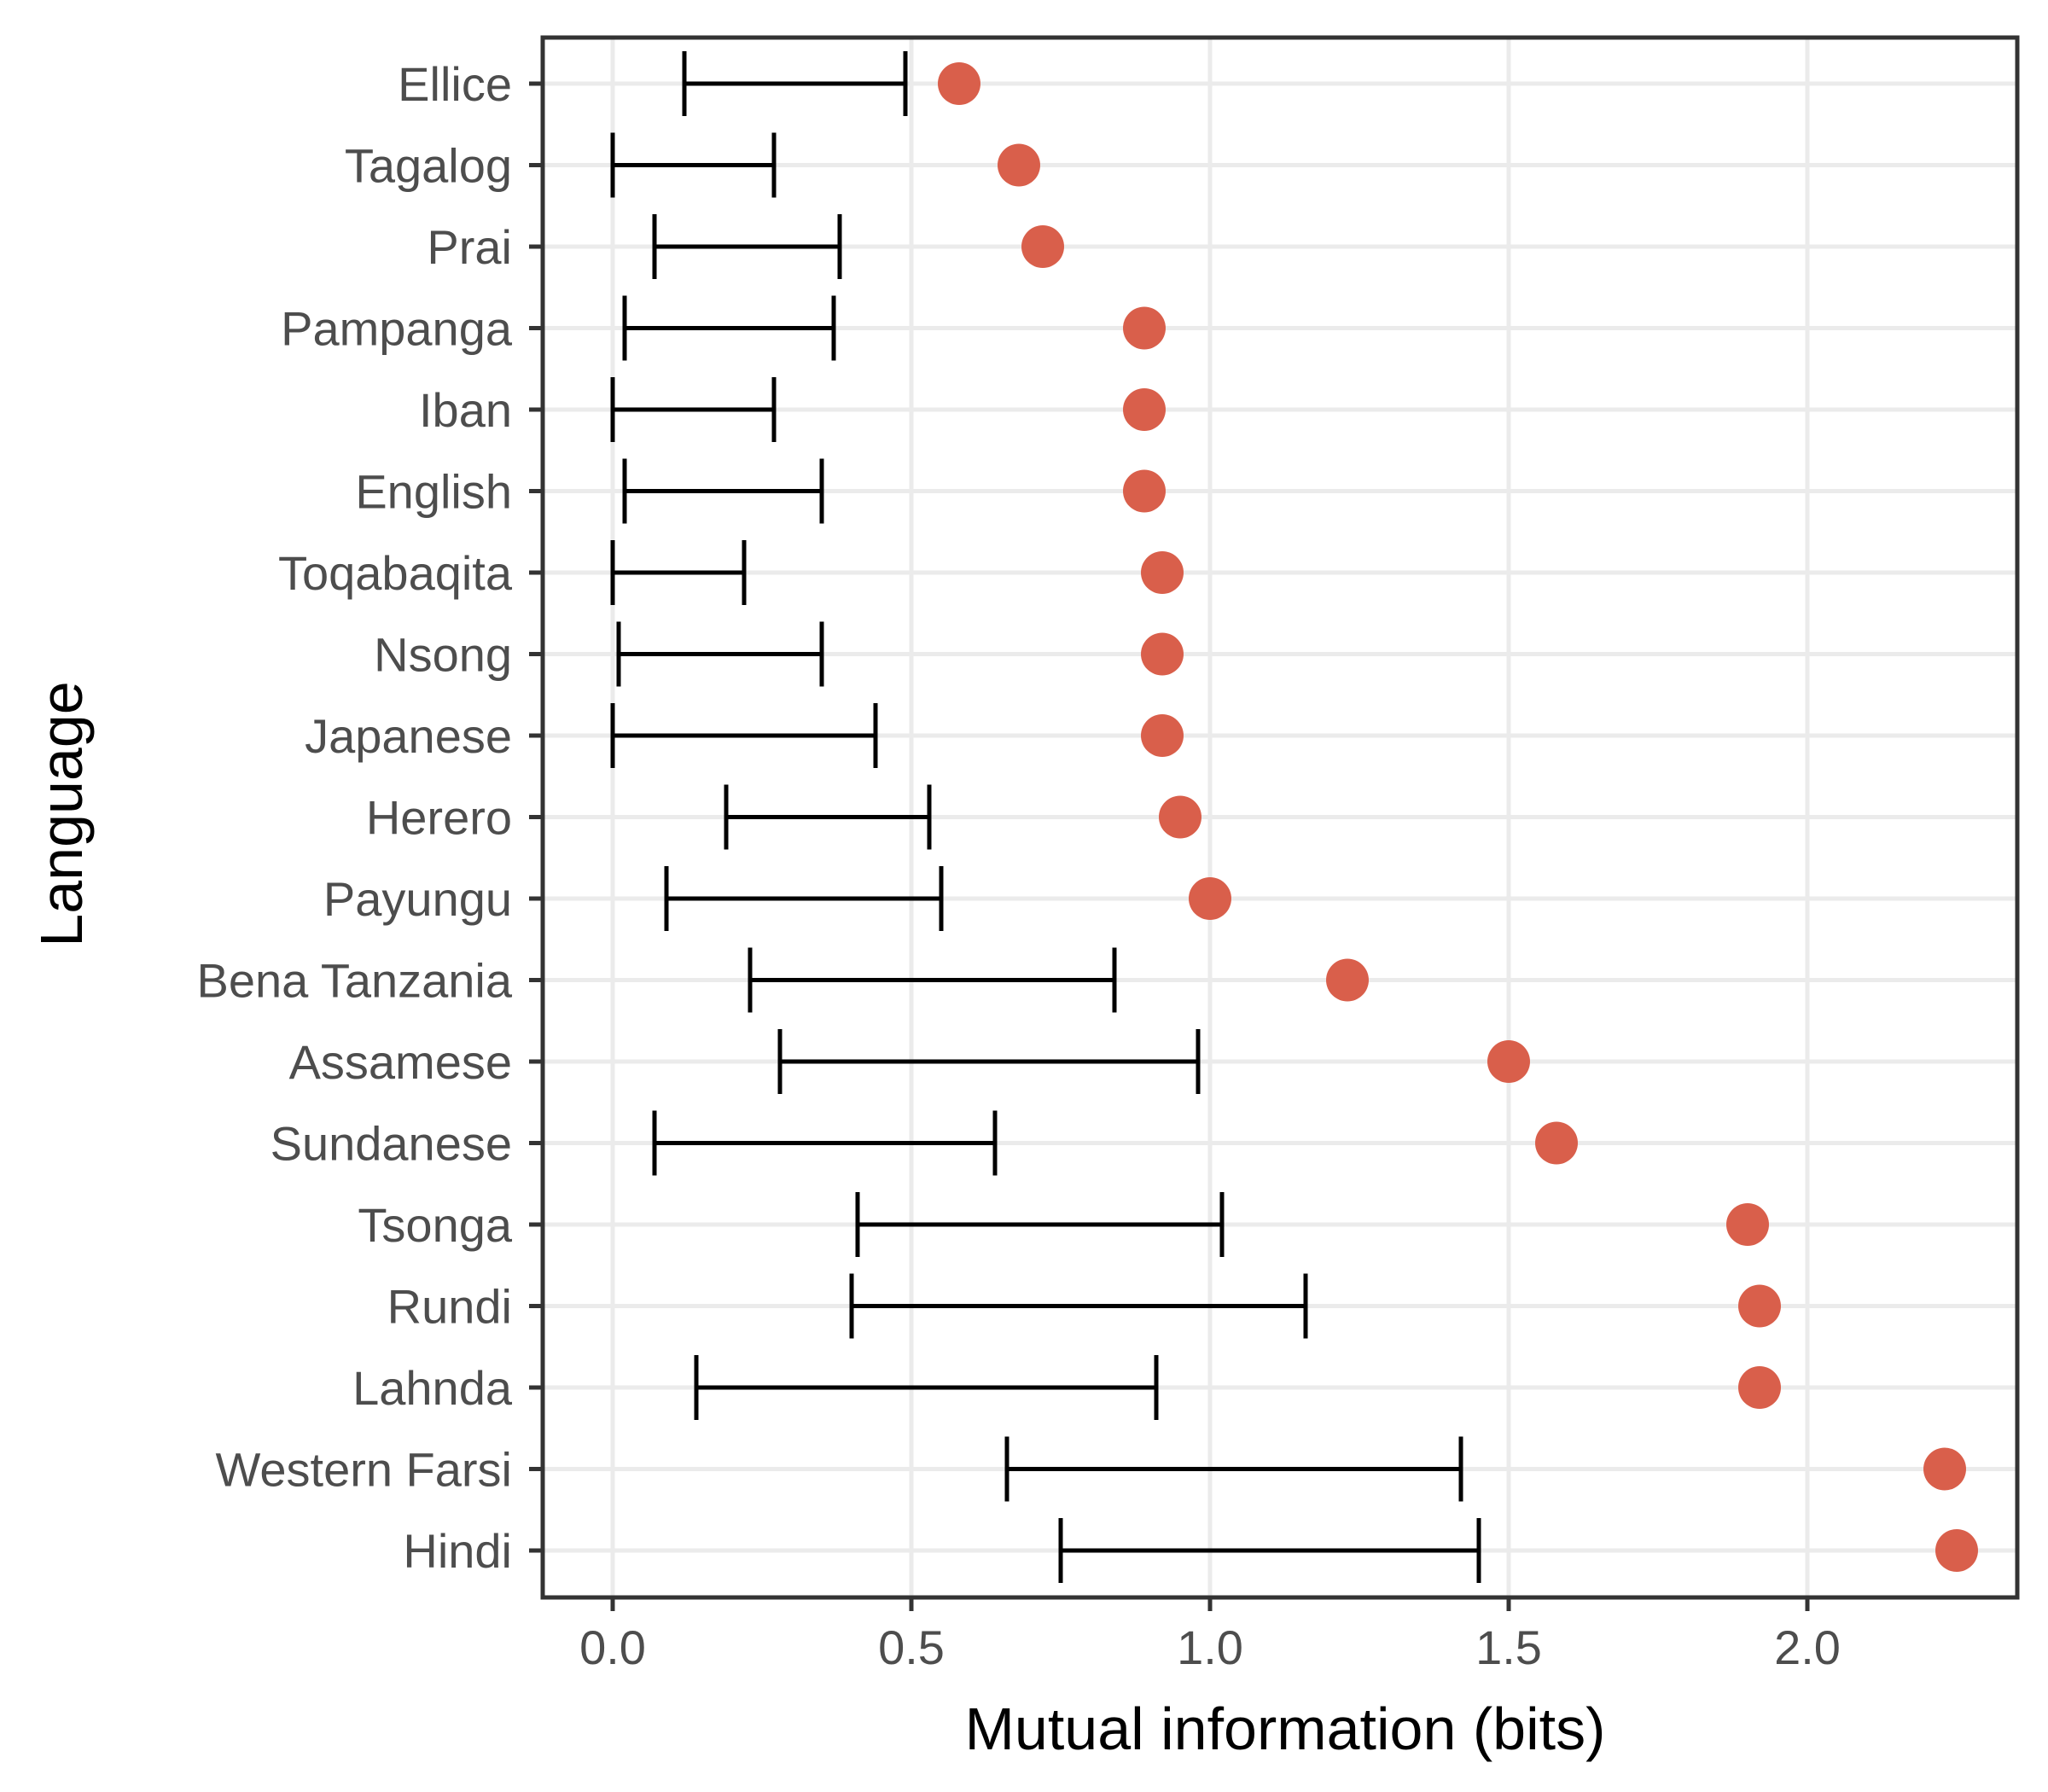  What do you see at coordinates (470, 247) in the screenshot?
I see `y-tick-label: Prai` at bounding box center [470, 247].